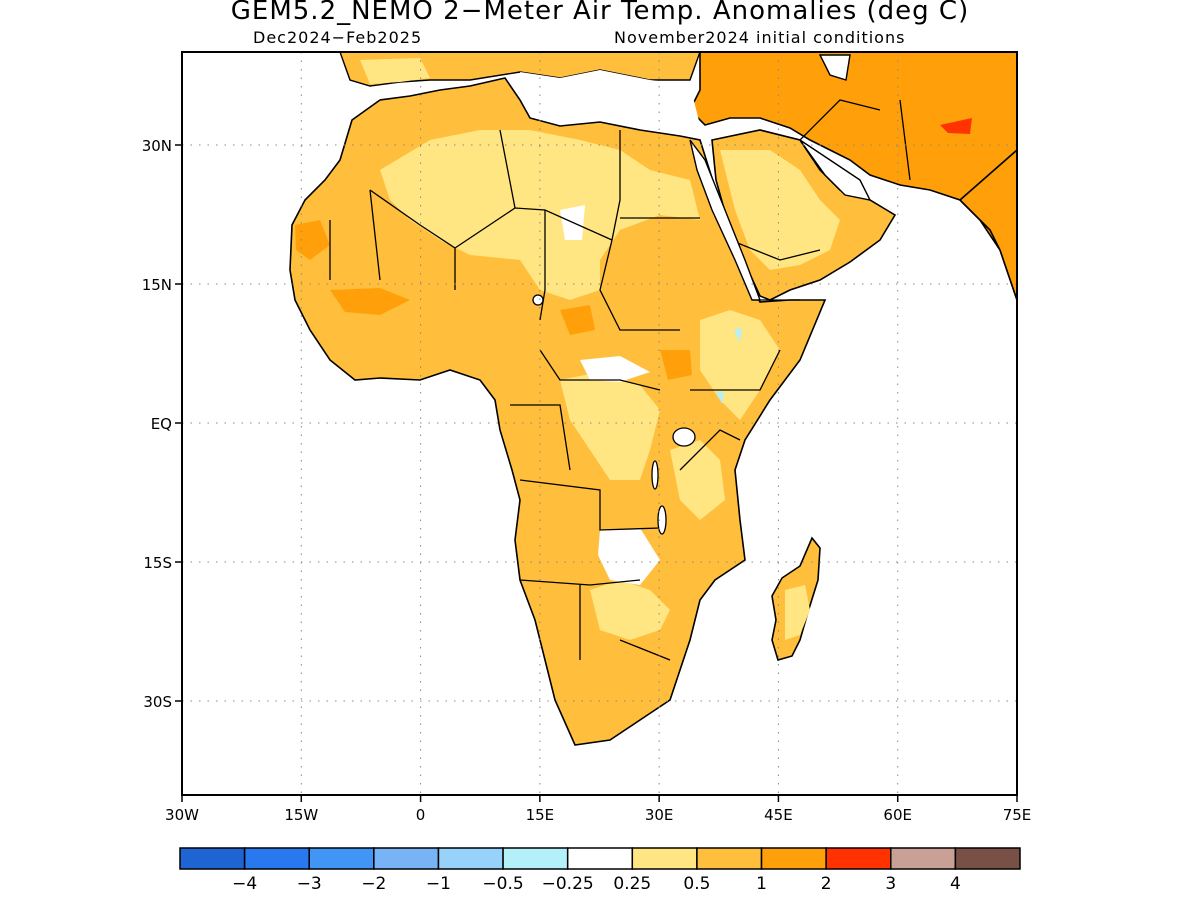  What do you see at coordinates (598, 809) in the screenshot?
I see `x-axis: 30W 15W 0 15E 30E 45E 60E 75E` at bounding box center [598, 809].